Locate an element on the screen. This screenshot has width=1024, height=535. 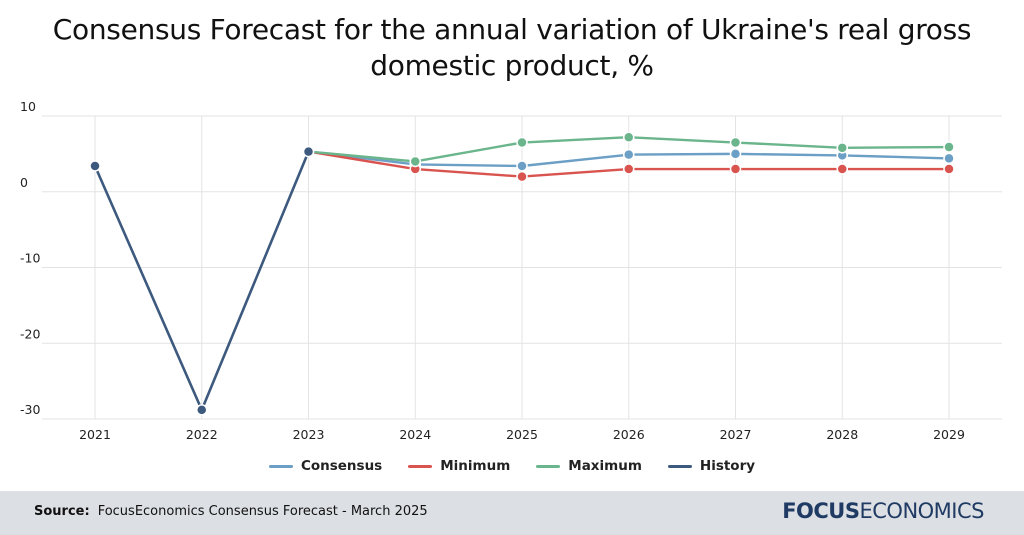
y-tick-label: -20 is located at coordinates (30, 333).